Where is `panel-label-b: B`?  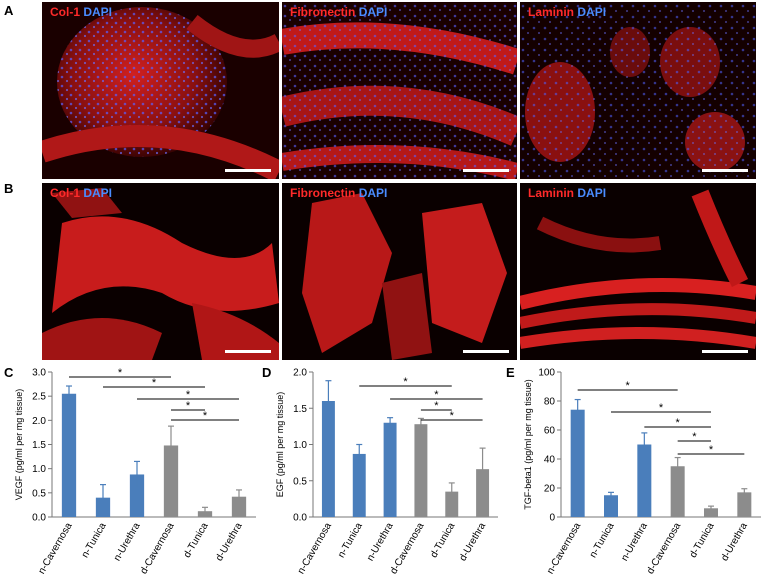 panel-label-b: B is located at coordinates (9, 188).